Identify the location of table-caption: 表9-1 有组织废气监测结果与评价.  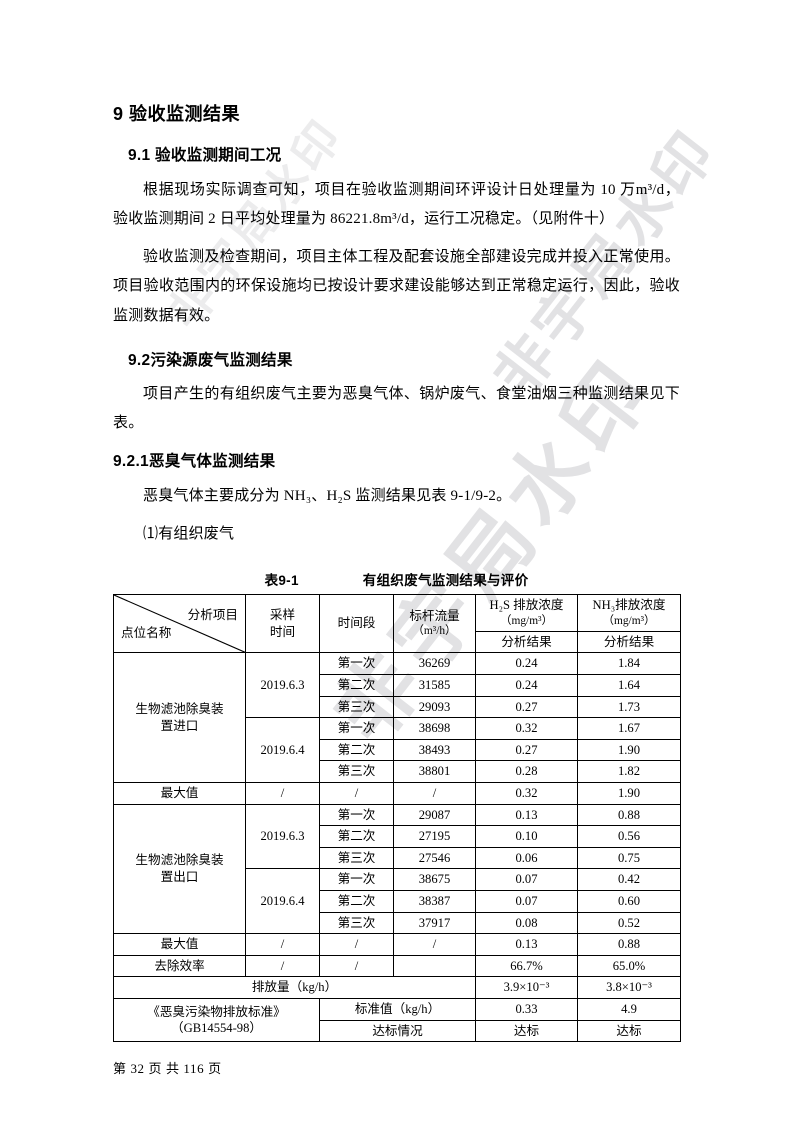
(396, 571).